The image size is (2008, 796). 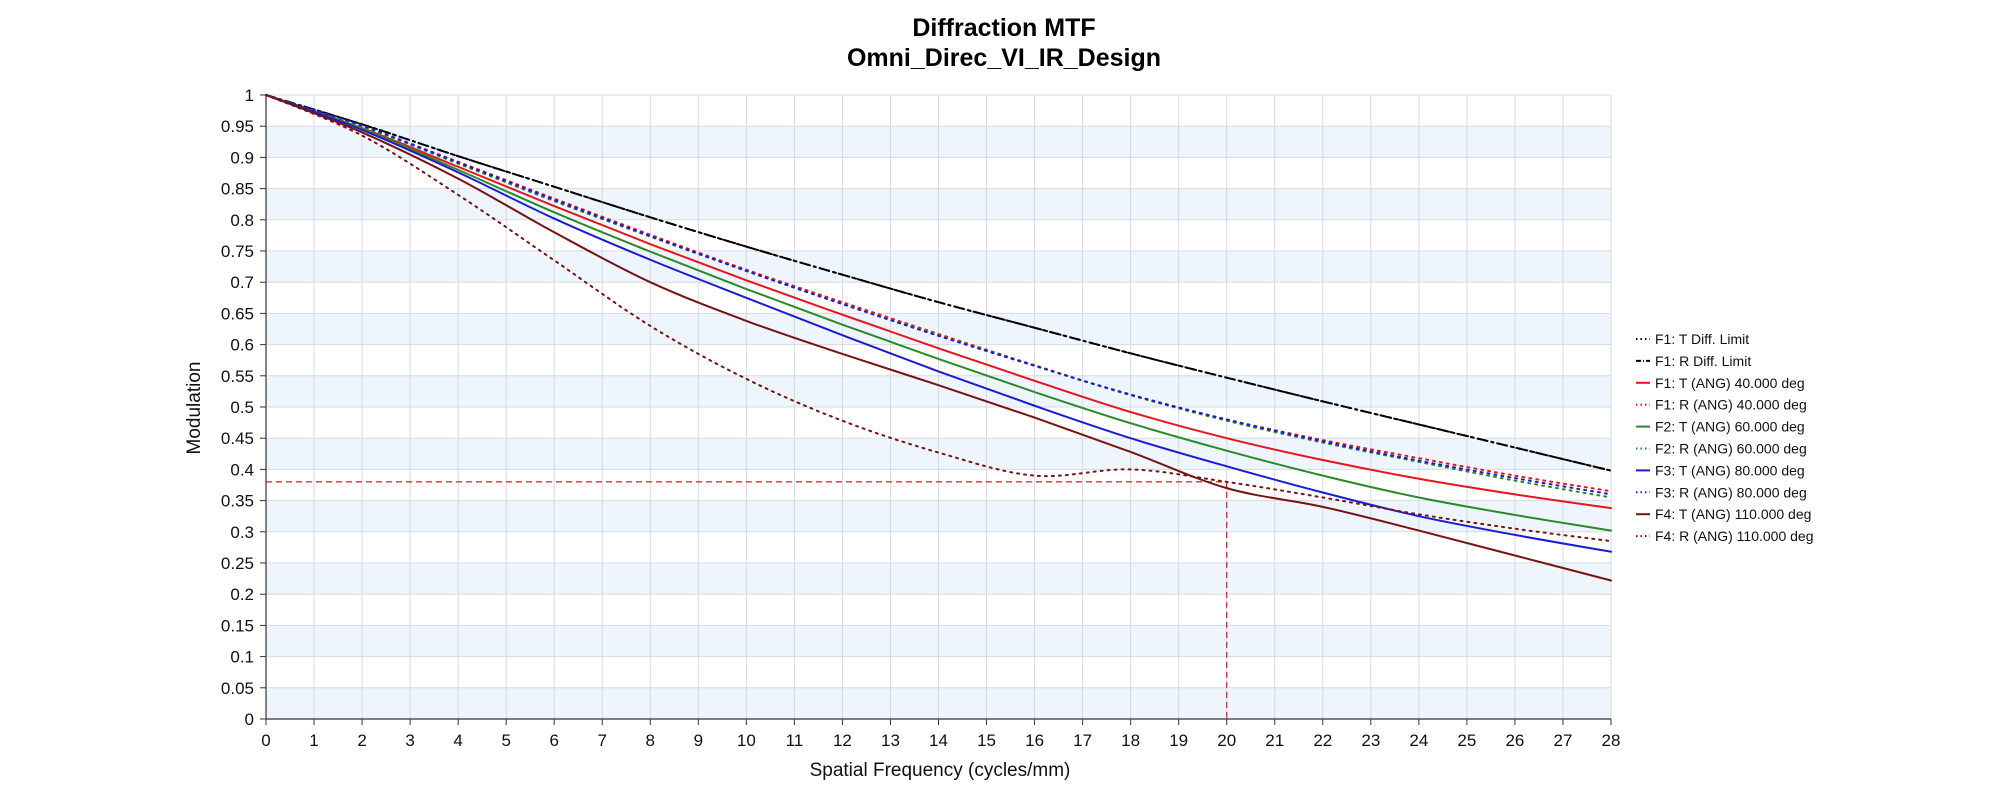 What do you see at coordinates (242, 345) in the screenshot?
I see `y-tick-label: 0.6` at bounding box center [242, 345].